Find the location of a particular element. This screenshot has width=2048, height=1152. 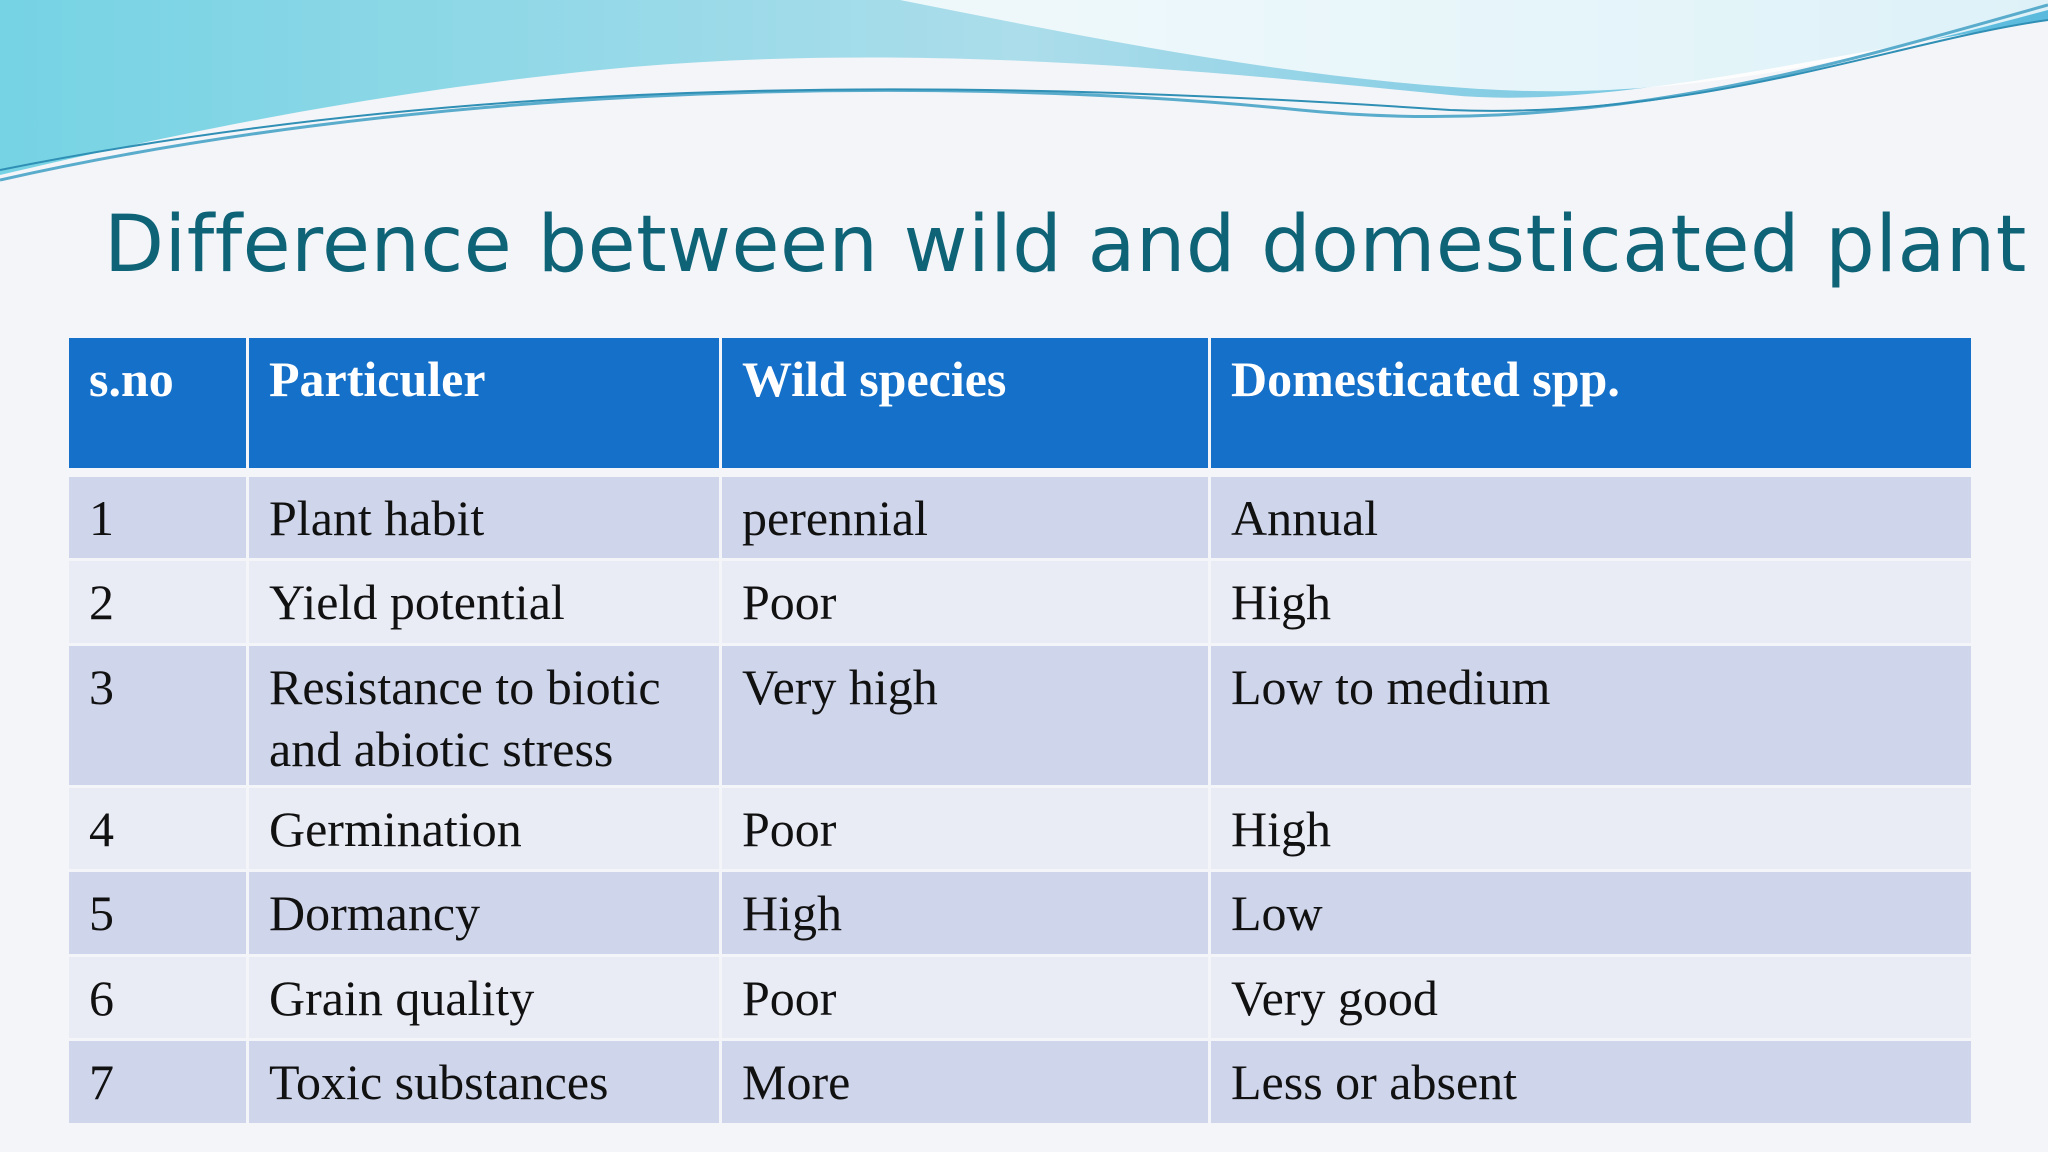

wave is located at coordinates (1474, 46).